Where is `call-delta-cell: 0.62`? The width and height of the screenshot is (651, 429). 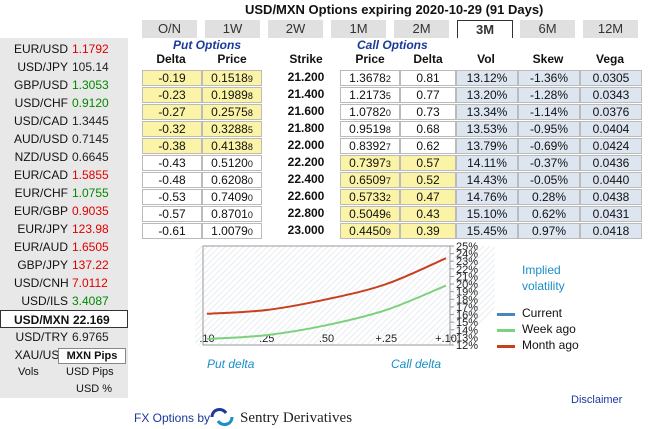 call-delta-cell: 0.62 is located at coordinates (428, 146).